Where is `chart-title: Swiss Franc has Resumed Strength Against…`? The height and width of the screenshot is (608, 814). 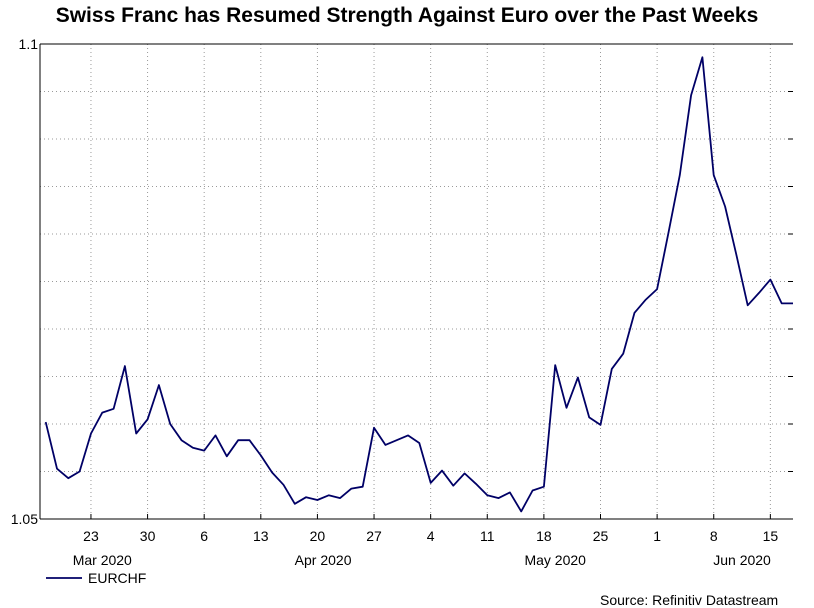 chart-title: Swiss Franc has Resumed Strength Against… is located at coordinates (407, 15).